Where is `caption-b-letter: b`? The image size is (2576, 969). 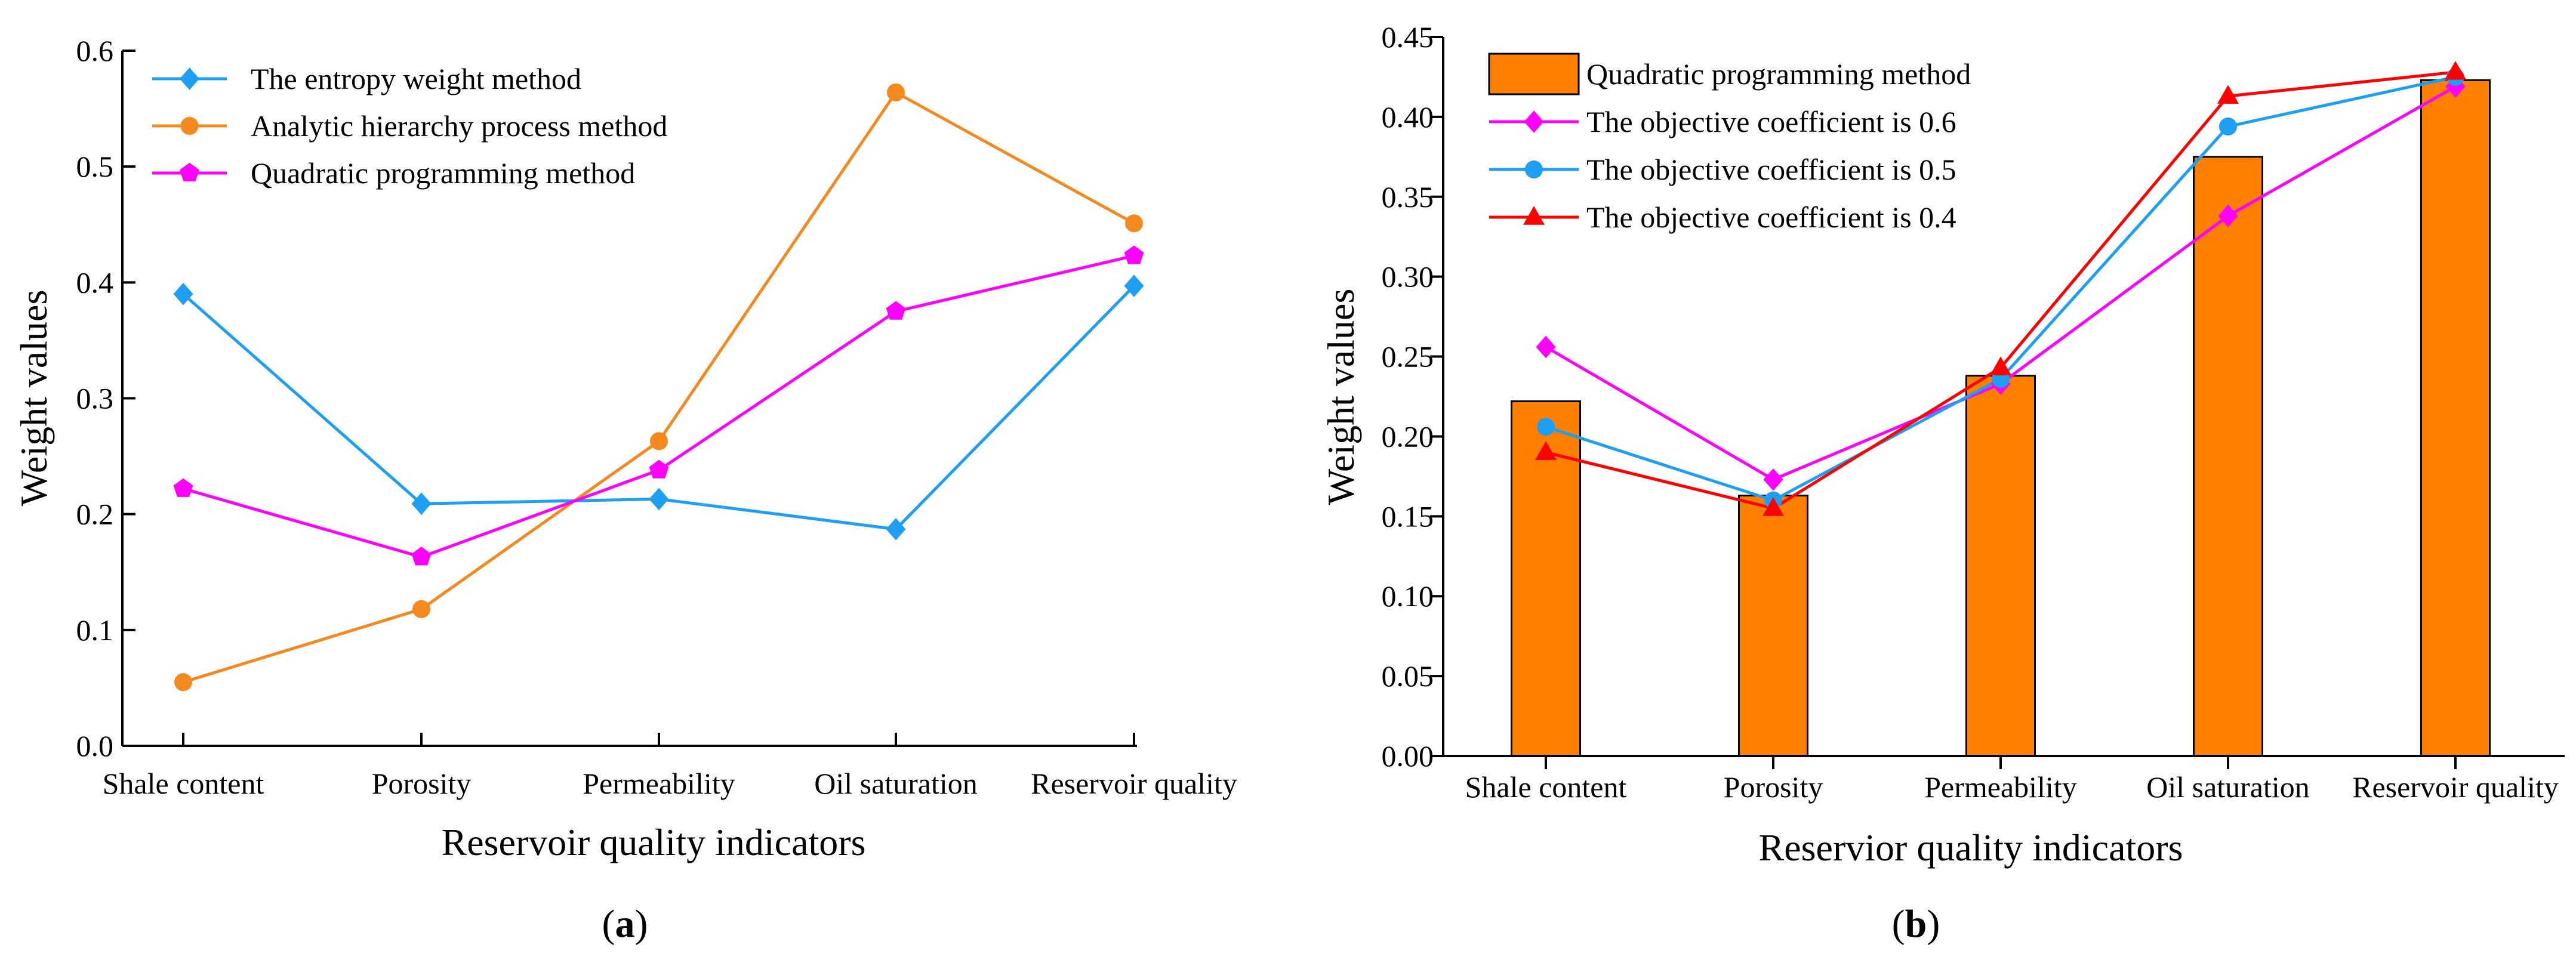 caption-b-letter: b is located at coordinates (1916, 924).